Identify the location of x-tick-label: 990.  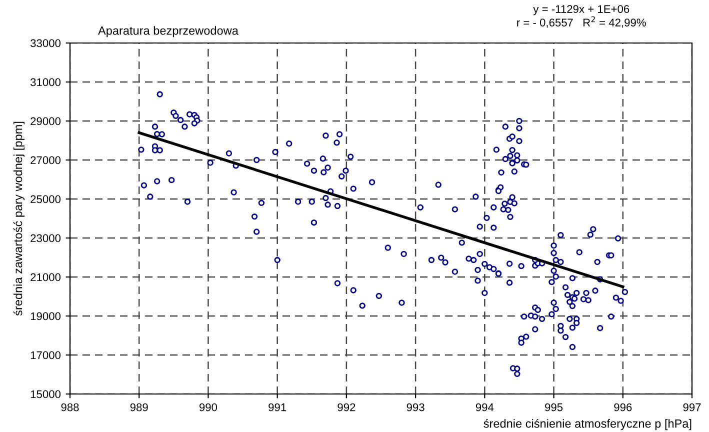
(208, 407).